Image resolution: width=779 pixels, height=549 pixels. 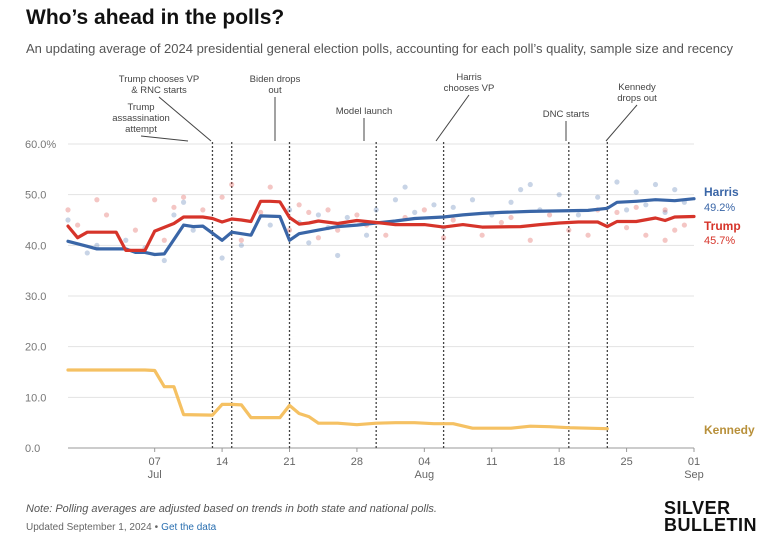 I want to click on x-tick-label: 01, so click(x=694, y=462).